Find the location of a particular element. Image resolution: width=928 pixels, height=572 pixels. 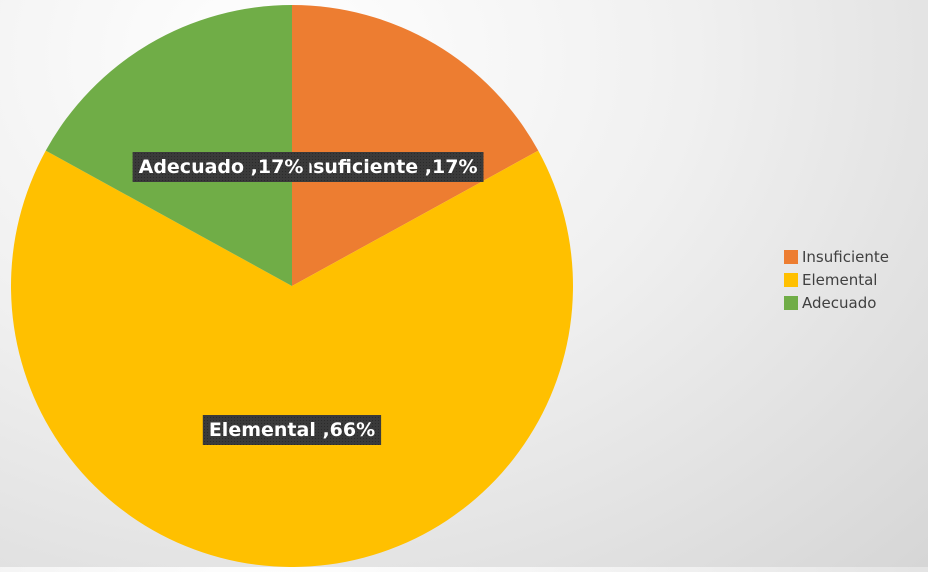

legend-label: Insuficiente is located at coordinates (845, 257).